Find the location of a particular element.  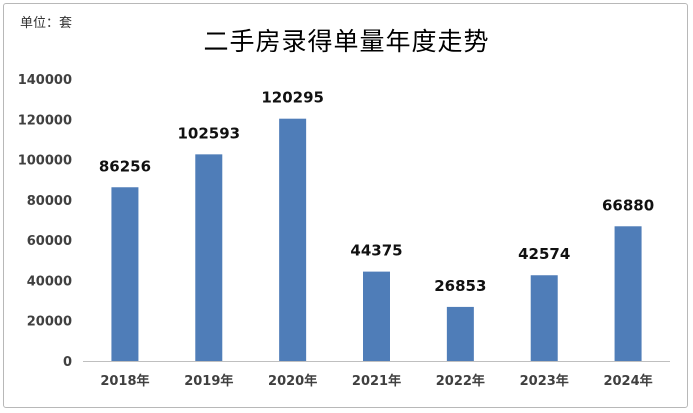

data-label: 66880 is located at coordinates (628, 205).